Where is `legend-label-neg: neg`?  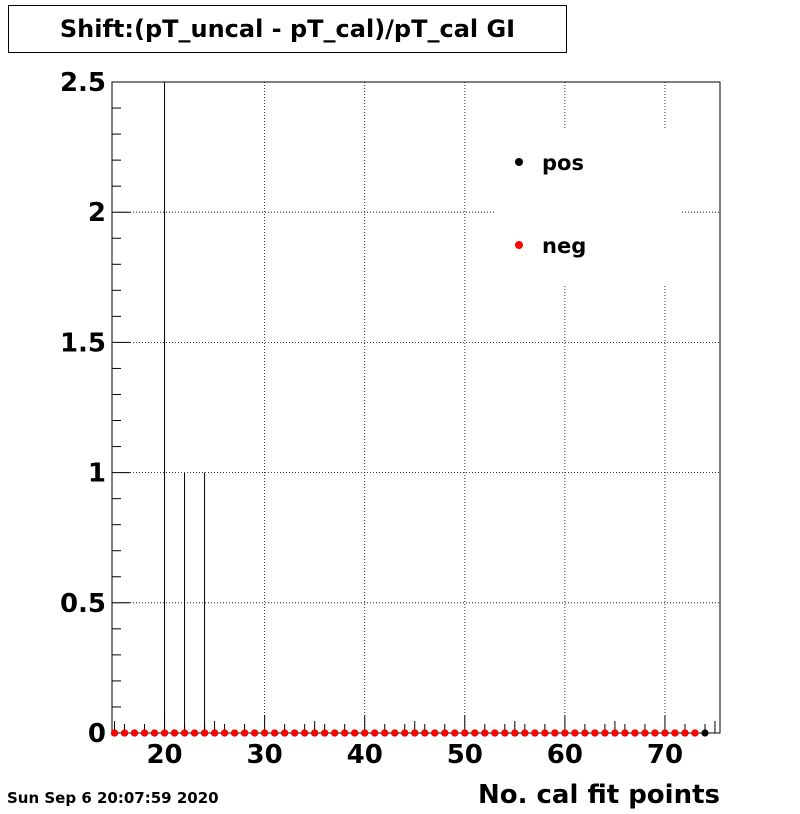 legend-label-neg: neg is located at coordinates (564, 246).